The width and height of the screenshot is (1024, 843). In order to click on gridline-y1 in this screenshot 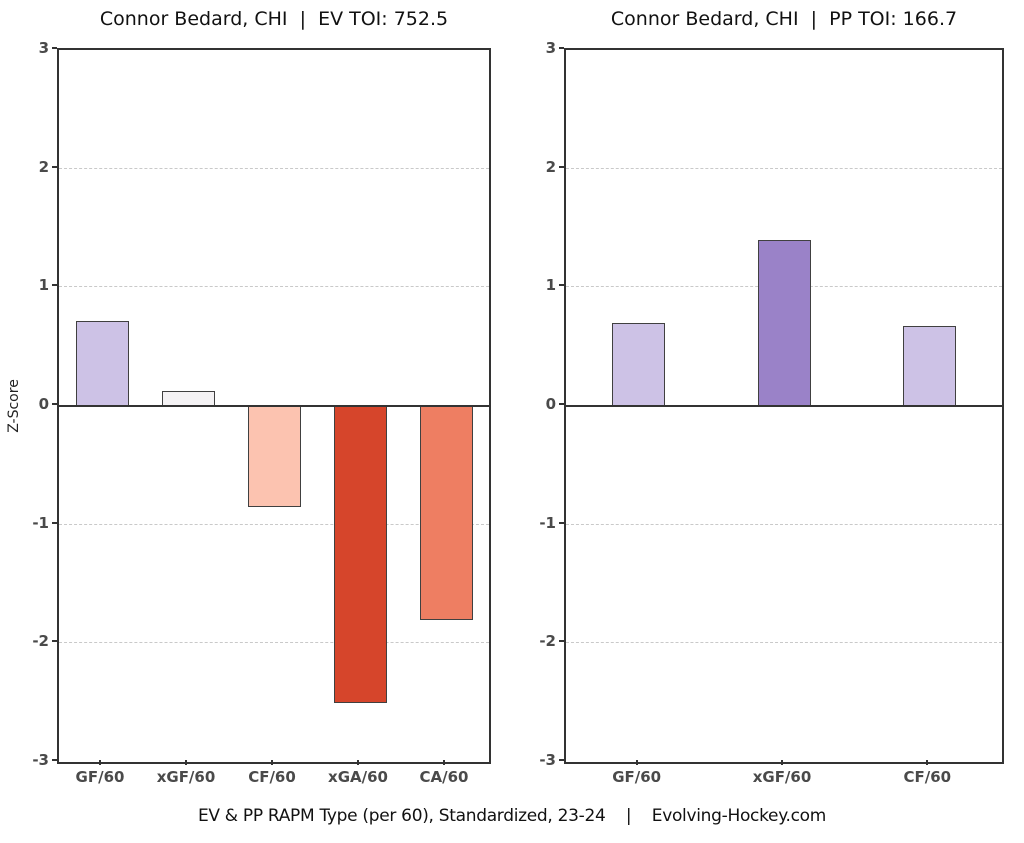, I will do `click(274, 287)`.